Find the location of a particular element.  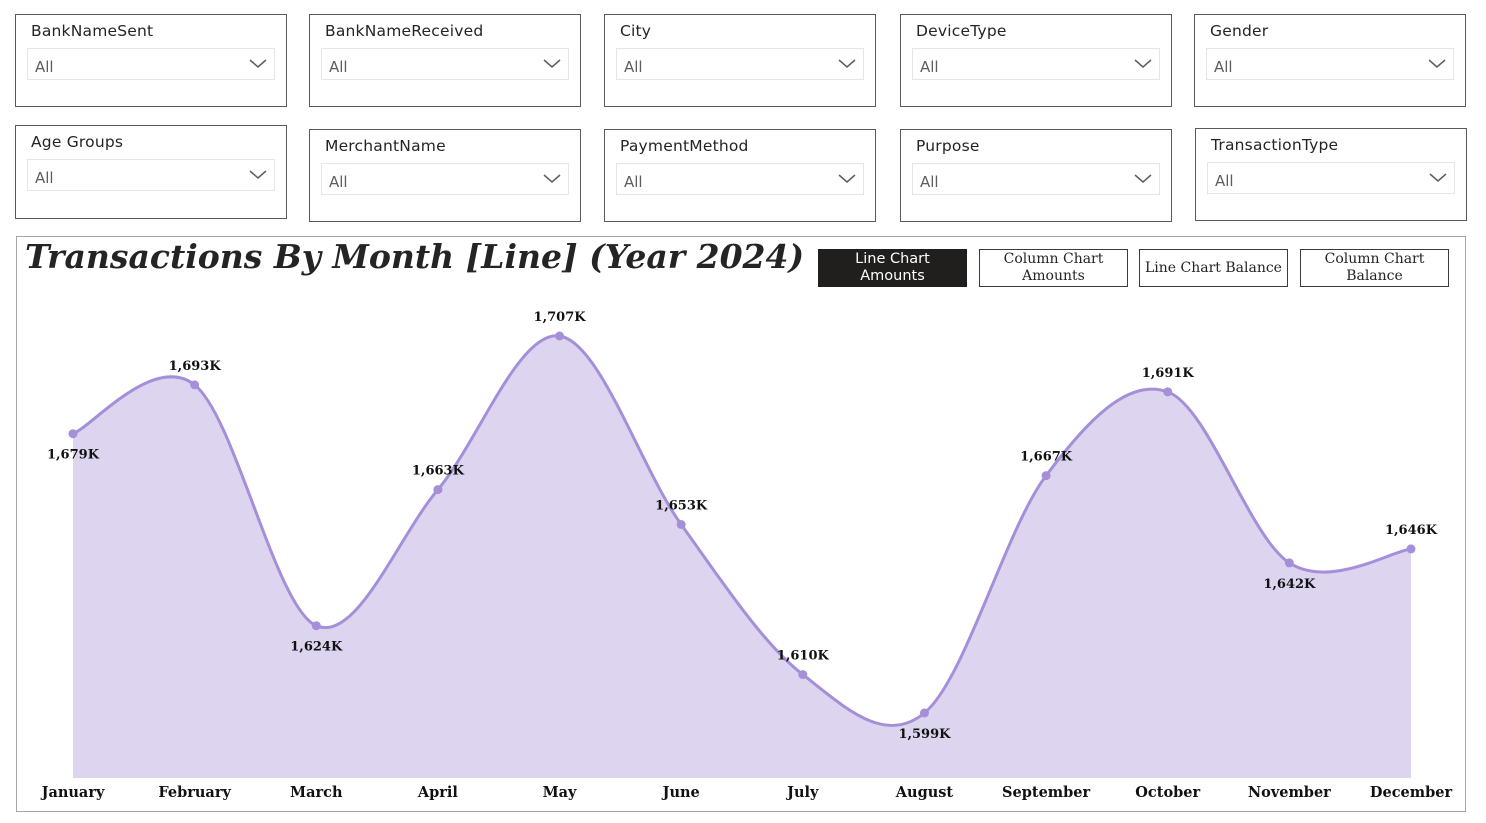

data-point-october is located at coordinates (1168, 392).